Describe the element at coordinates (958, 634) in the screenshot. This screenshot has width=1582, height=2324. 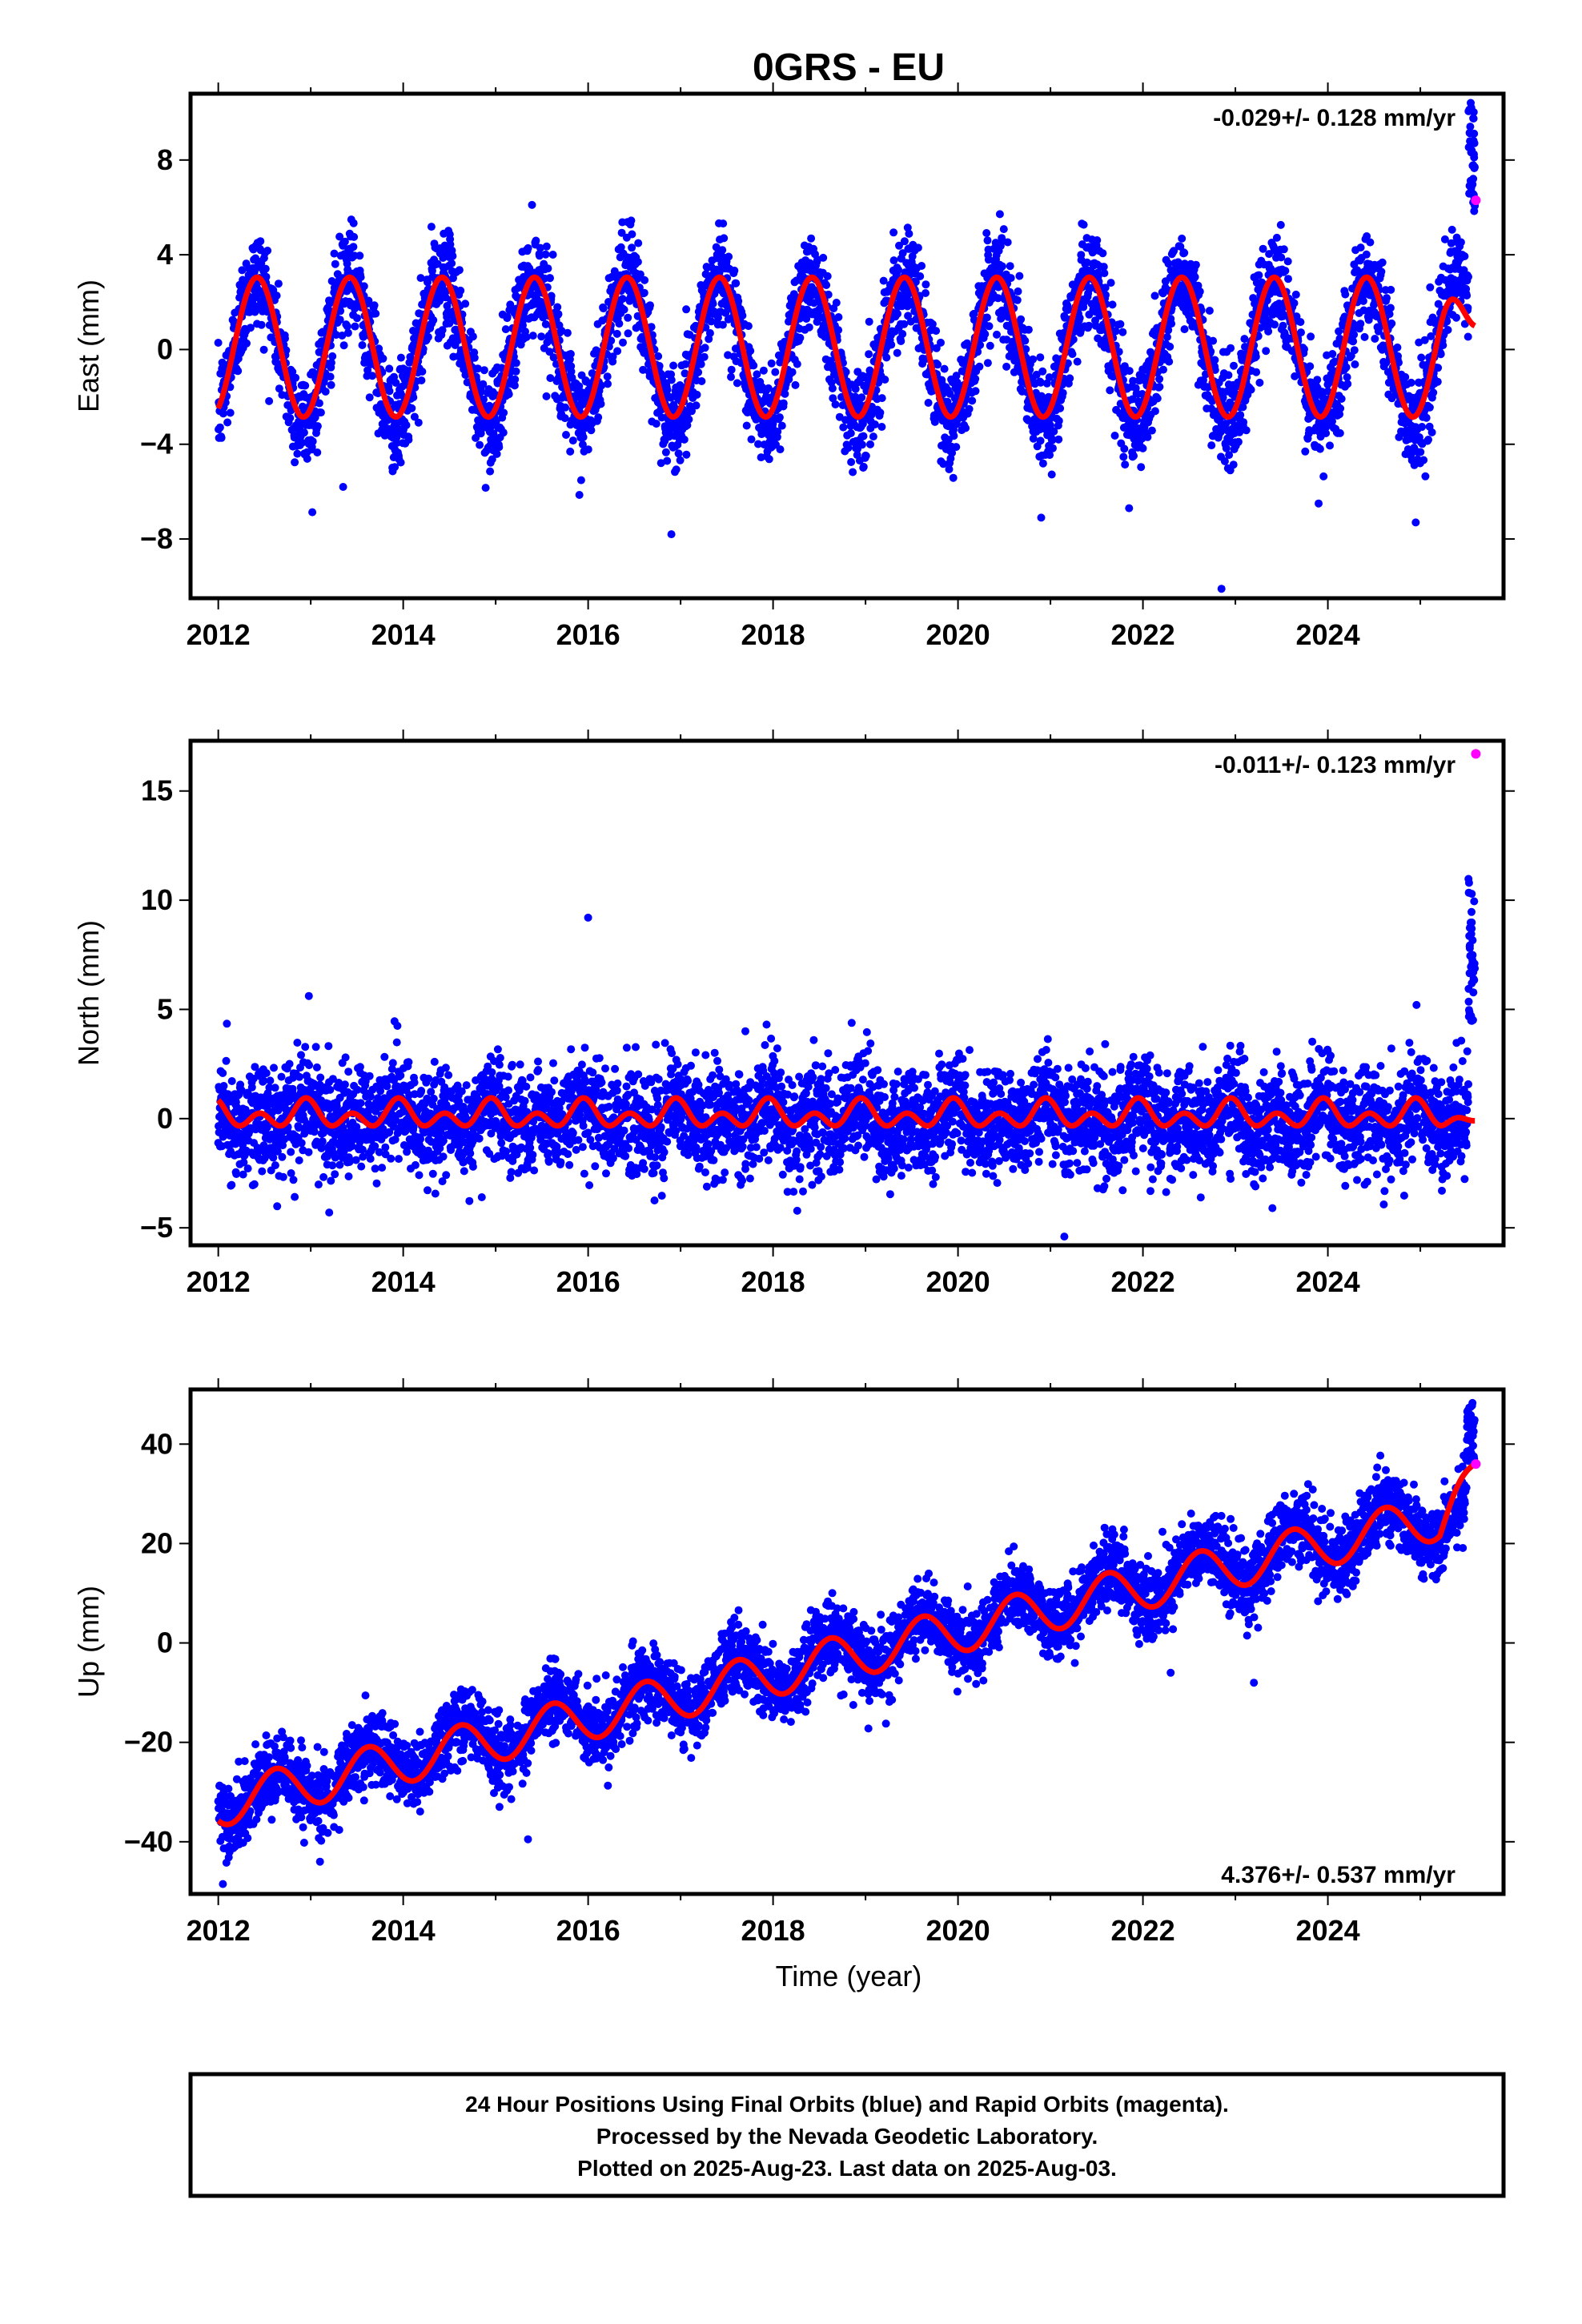
I see `east-x-tick-label: 2020` at that location.